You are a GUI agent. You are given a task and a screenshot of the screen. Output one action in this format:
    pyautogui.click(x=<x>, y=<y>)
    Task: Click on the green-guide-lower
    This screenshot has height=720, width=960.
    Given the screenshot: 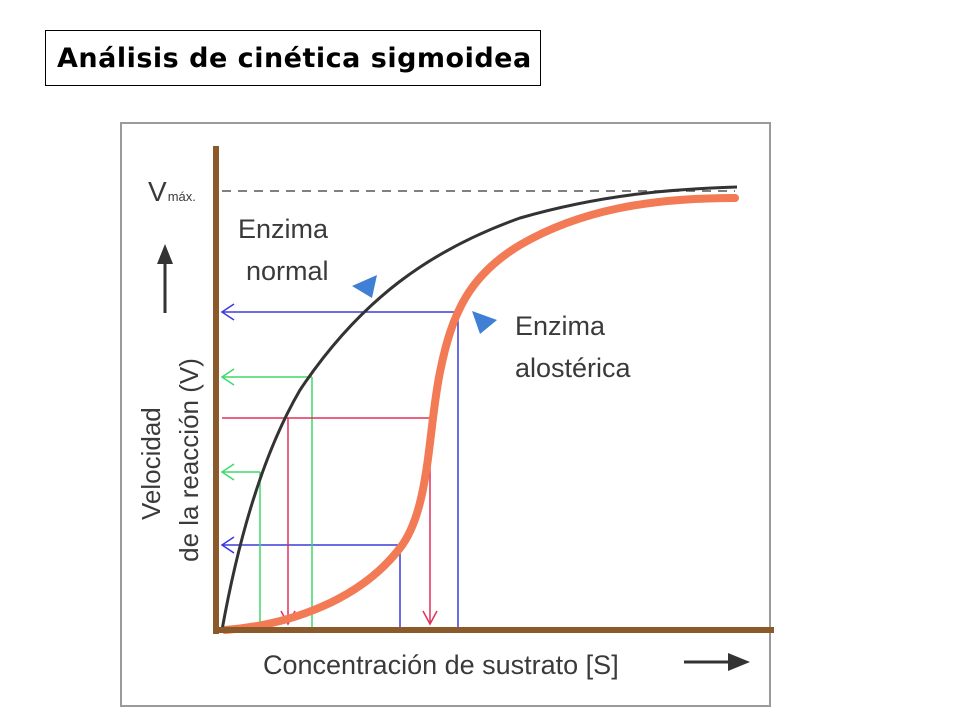 What is the action you would take?
    pyautogui.click(x=240, y=546)
    